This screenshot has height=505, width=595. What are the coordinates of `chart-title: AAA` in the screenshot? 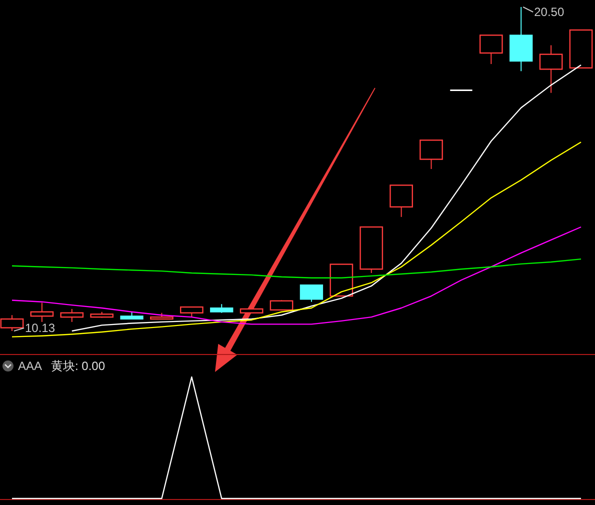 It's located at (30, 366).